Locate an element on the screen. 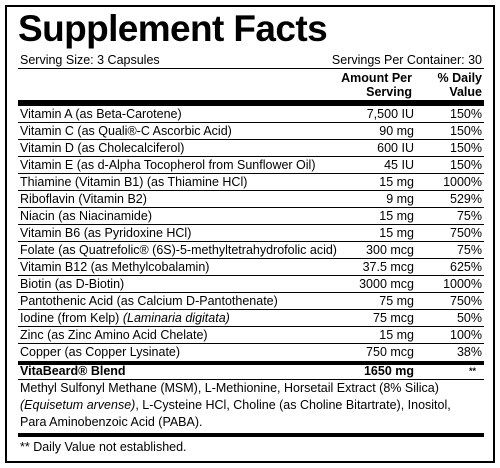  amount: 90 mg is located at coordinates (396, 131).